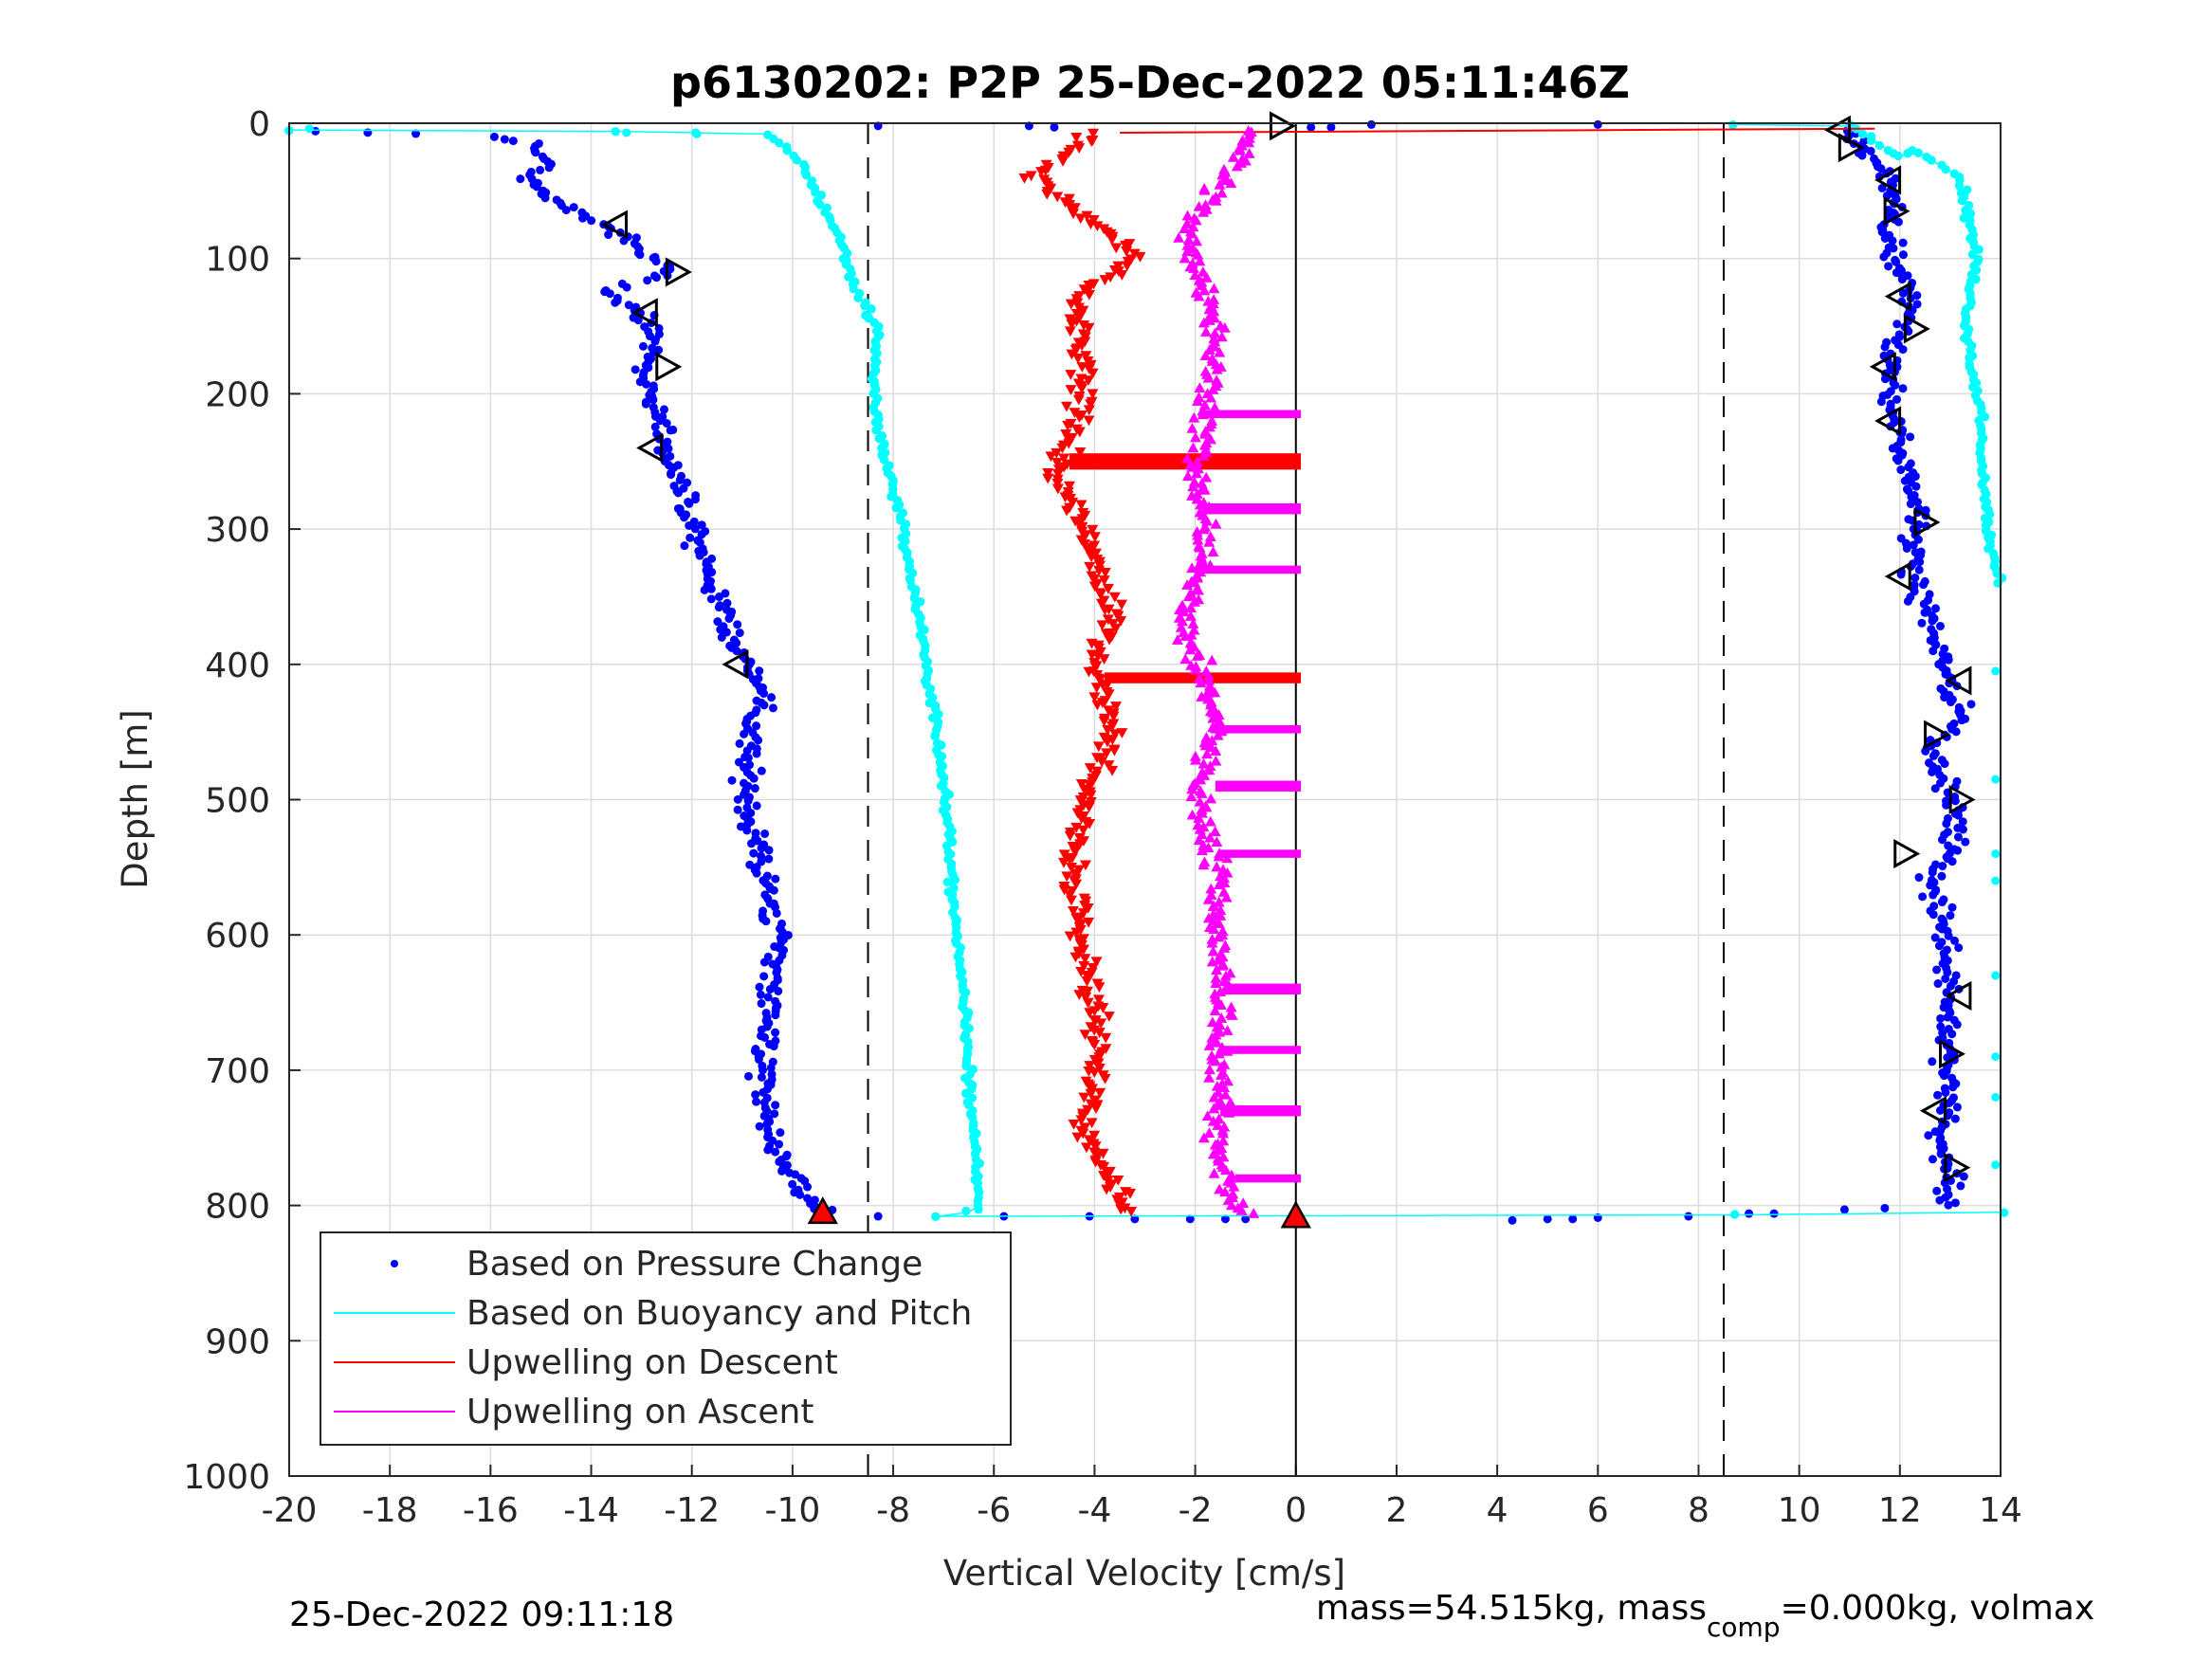 This screenshot has width=2212, height=1659. I want to click on x-tick-label: -12, so click(692, 1510).